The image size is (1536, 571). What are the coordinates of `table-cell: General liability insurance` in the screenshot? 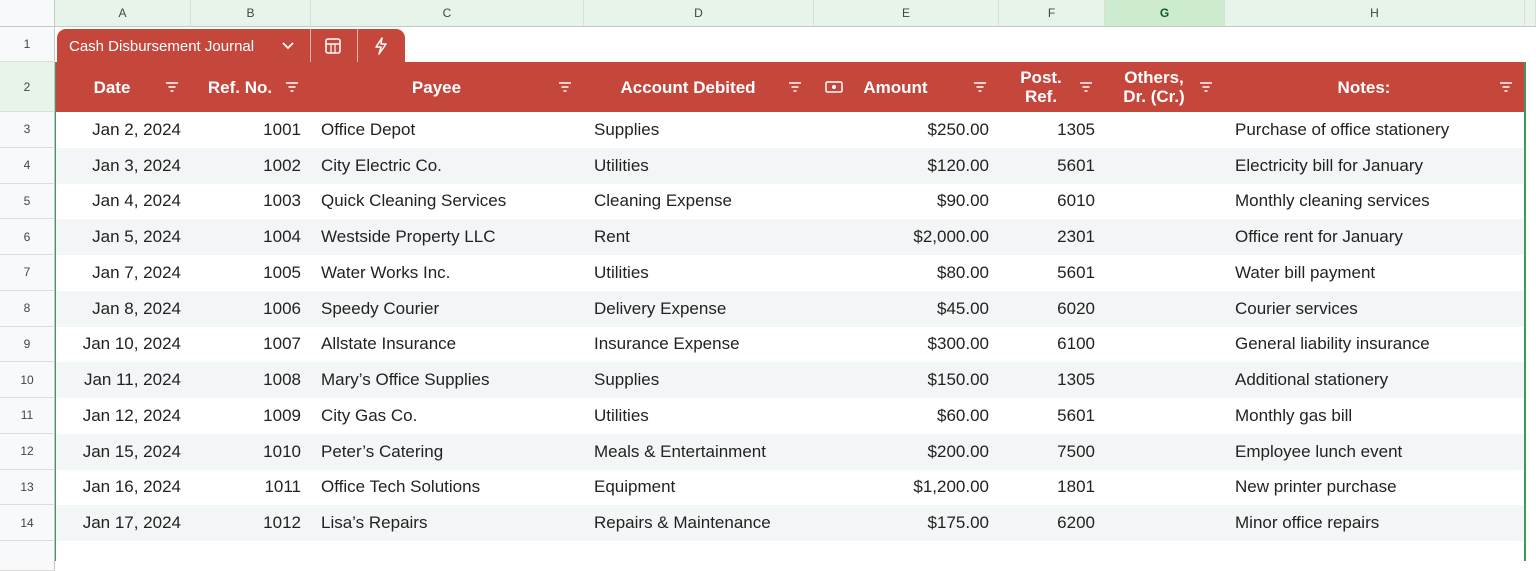 It's located at (1332, 344).